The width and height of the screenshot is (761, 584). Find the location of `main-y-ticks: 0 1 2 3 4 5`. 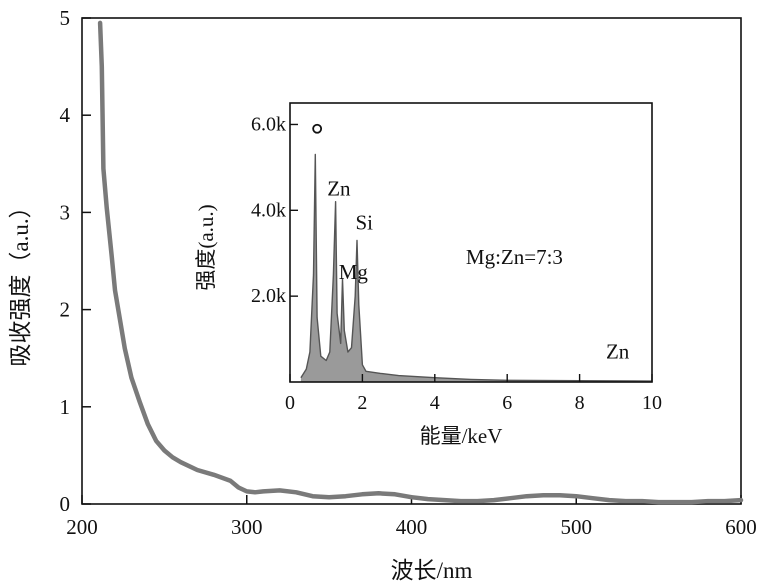

main-y-ticks: 0 1 2 3 4 5 is located at coordinates (75, 261).